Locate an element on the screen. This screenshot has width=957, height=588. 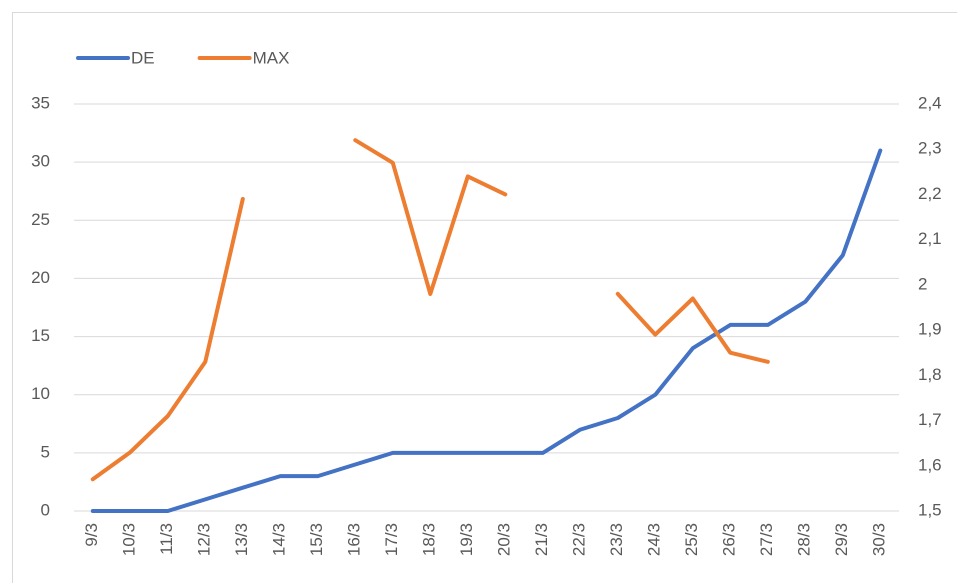
x-tick-label: 16/3 is located at coordinates (354, 539).